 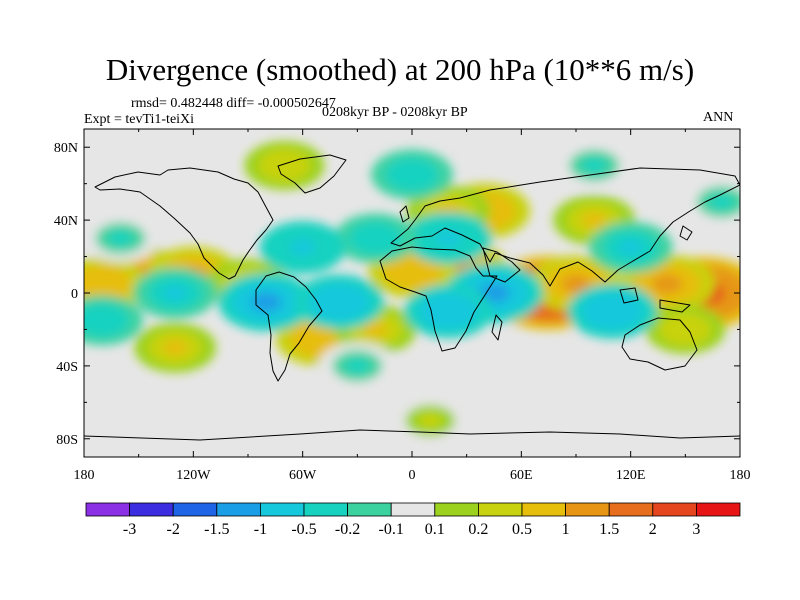 I want to click on colorbar-label: 1, so click(x=566, y=529).